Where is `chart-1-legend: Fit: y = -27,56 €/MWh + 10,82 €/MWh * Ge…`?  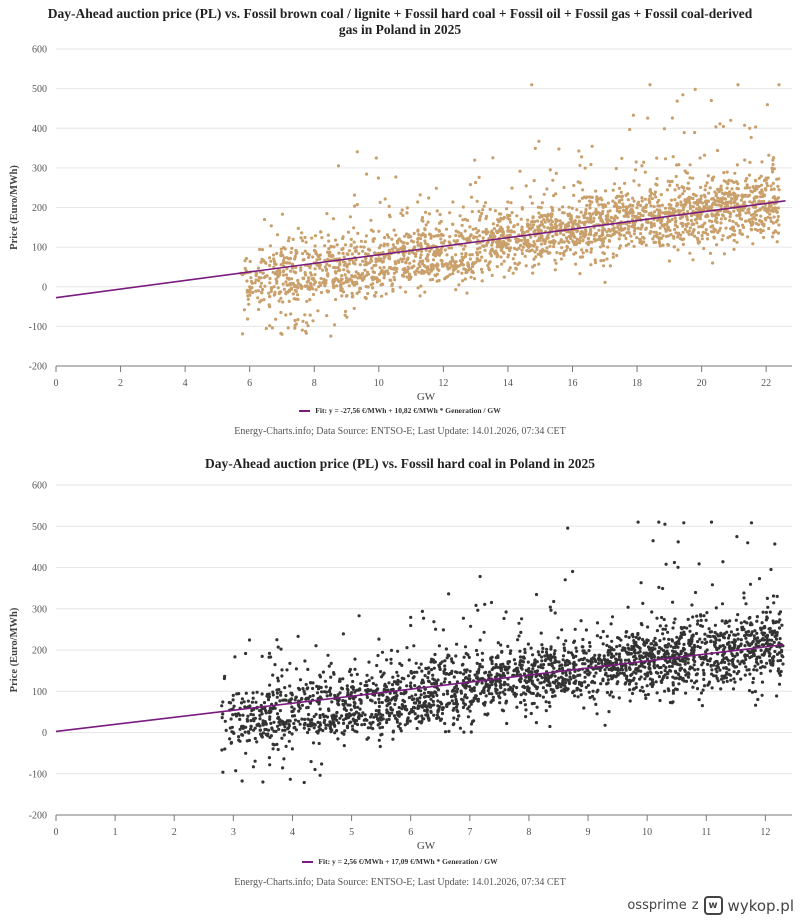
chart-1-legend: Fit: y = -27,56 €/MWh + 10,82 €/MWh * Ge… is located at coordinates (400, 410).